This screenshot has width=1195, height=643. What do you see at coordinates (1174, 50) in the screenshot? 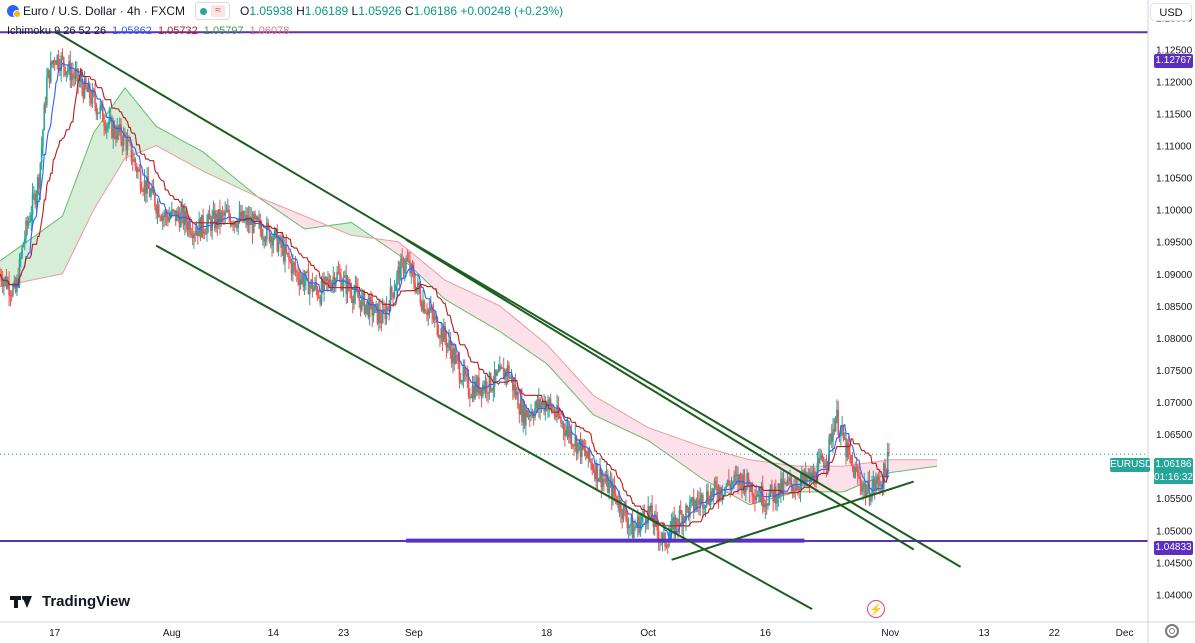
I see `price-tick-label: 1.12500` at bounding box center [1174, 50].